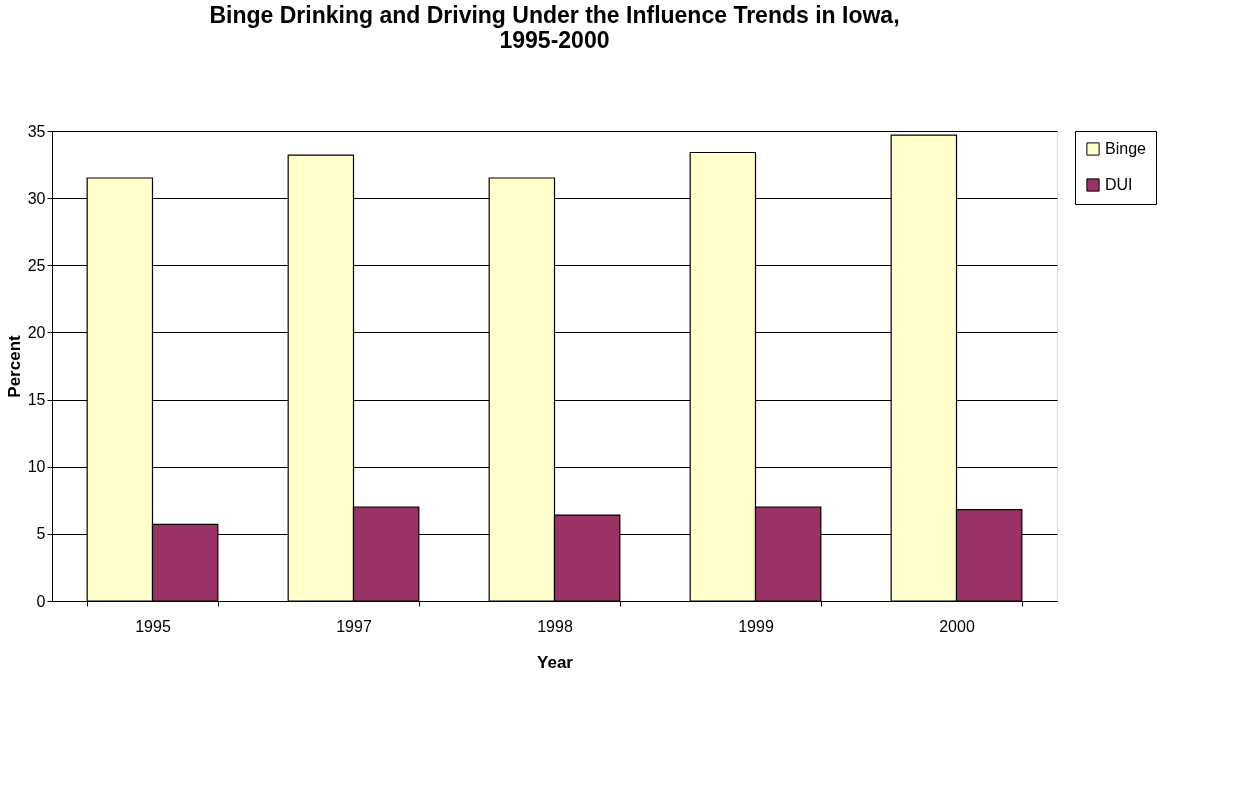  What do you see at coordinates (36, 265) in the screenshot?
I see `y-tick-label: 25` at bounding box center [36, 265].